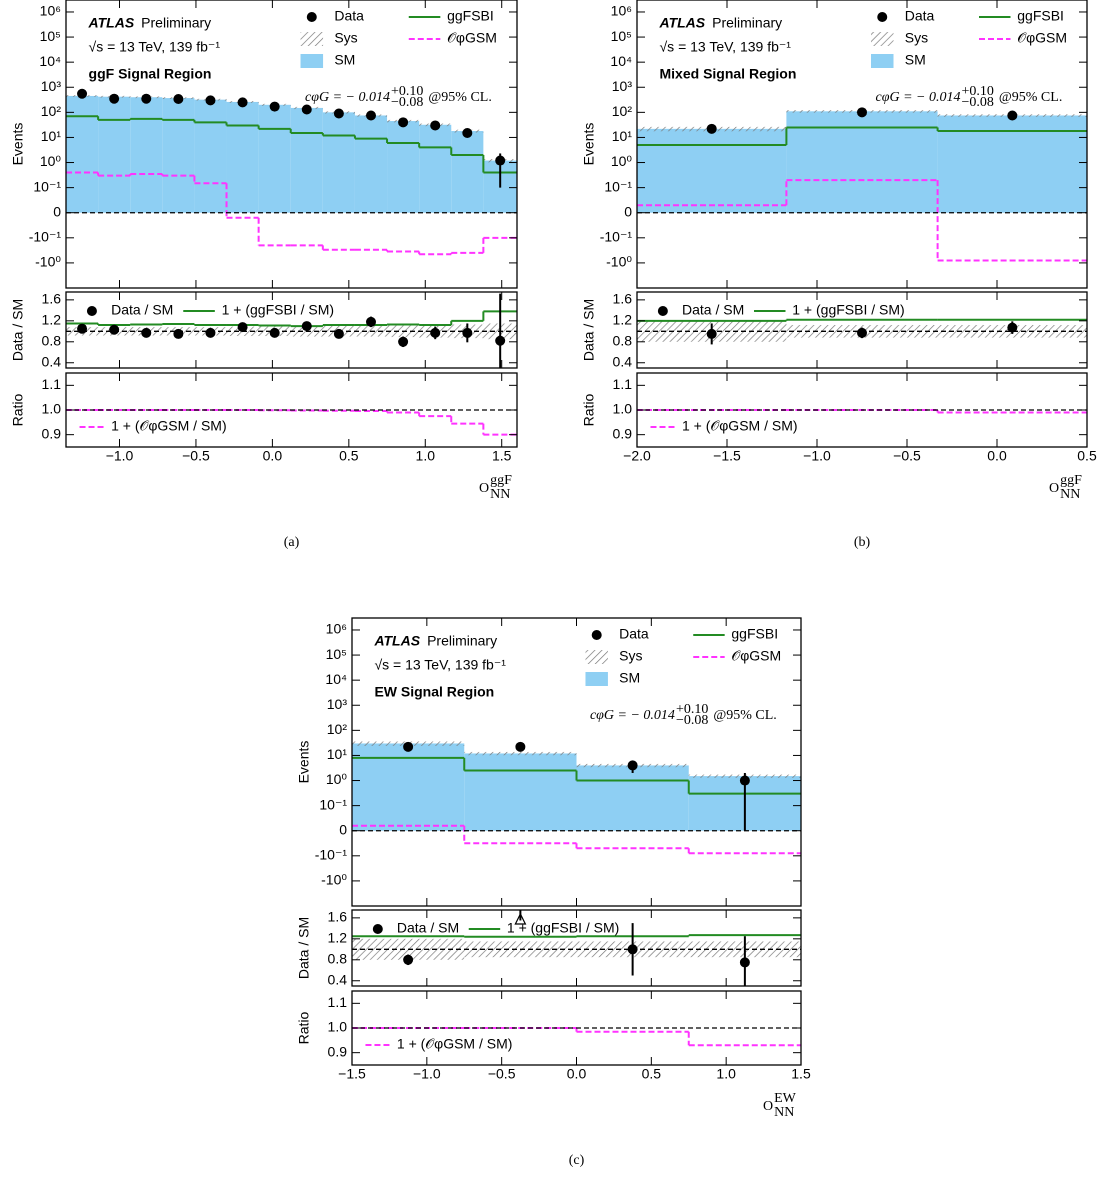 The image size is (1106, 1178). What do you see at coordinates (920, 16) in the screenshot?
I see `legend-label: Data` at bounding box center [920, 16].